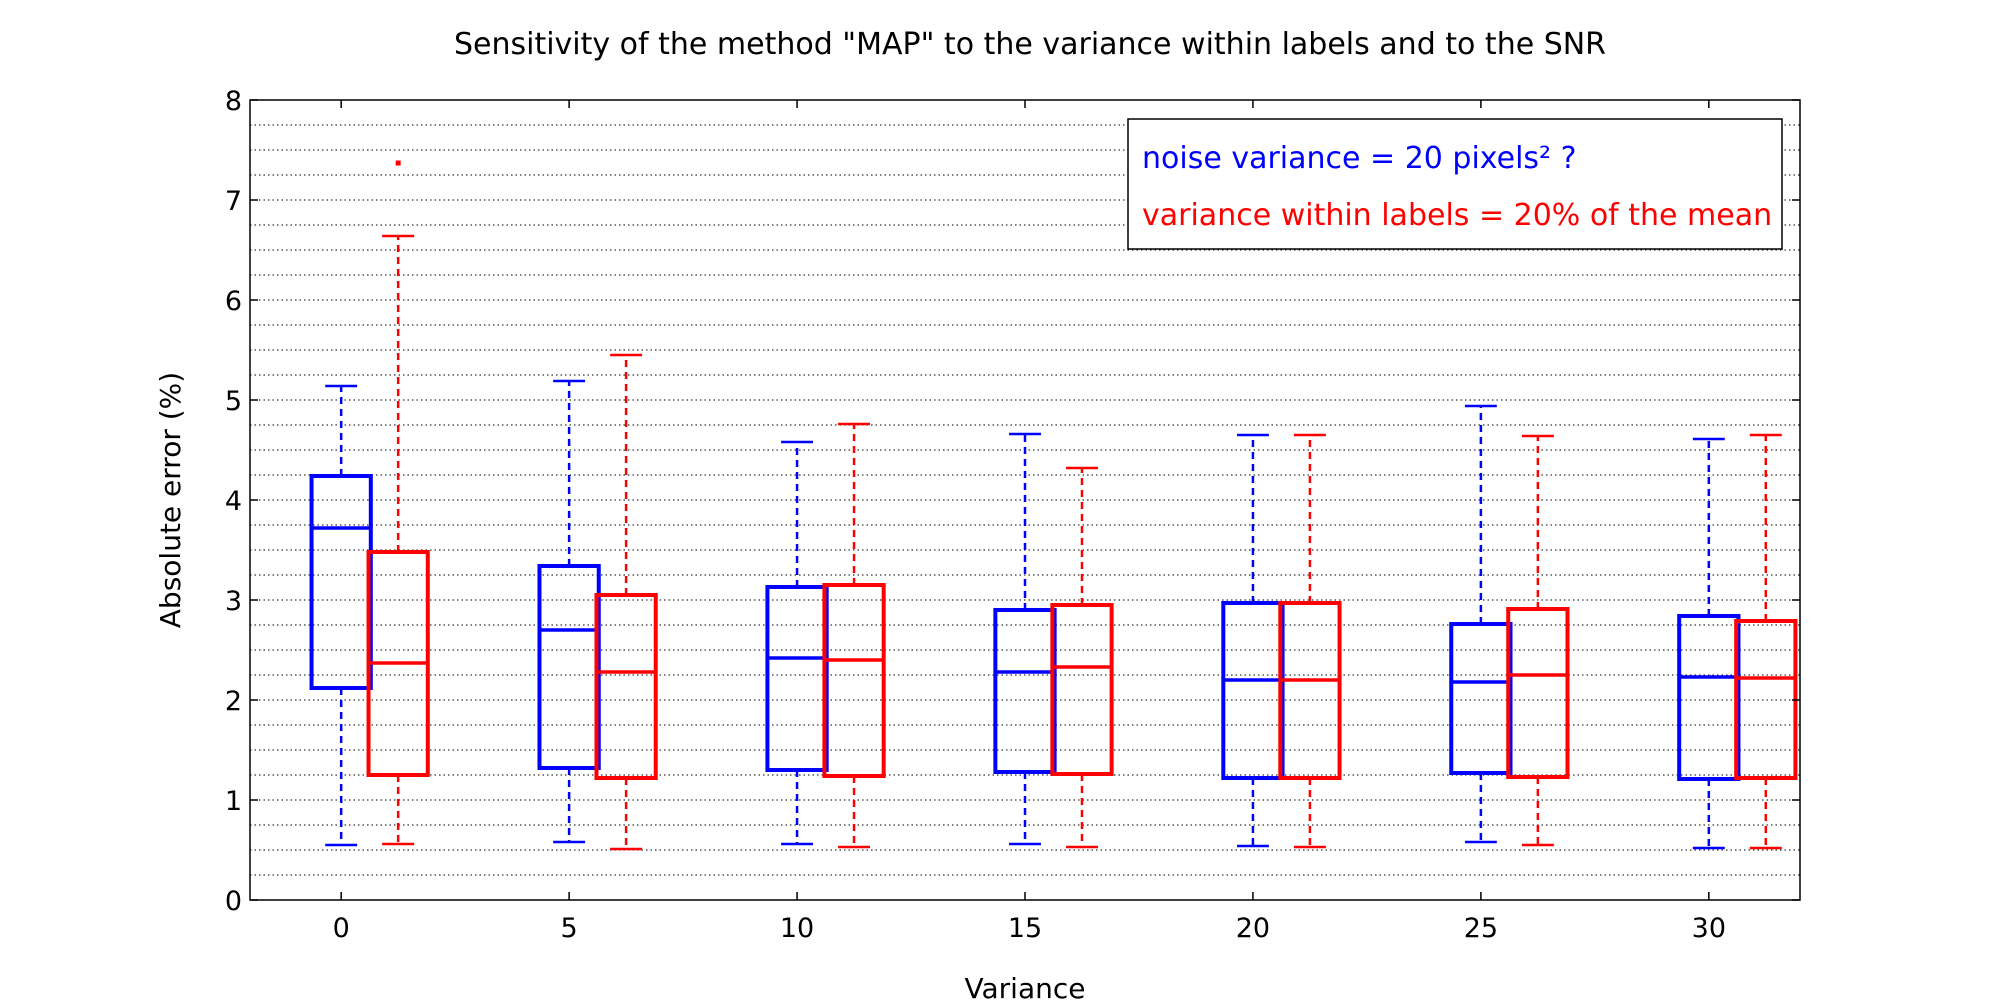 Image resolution: width=2000 pixels, height=1000 pixels. Describe the element at coordinates (1359, 158) in the screenshot. I see `legend-entry-noise-variance: noise variance = 20 pixels² ?` at that location.